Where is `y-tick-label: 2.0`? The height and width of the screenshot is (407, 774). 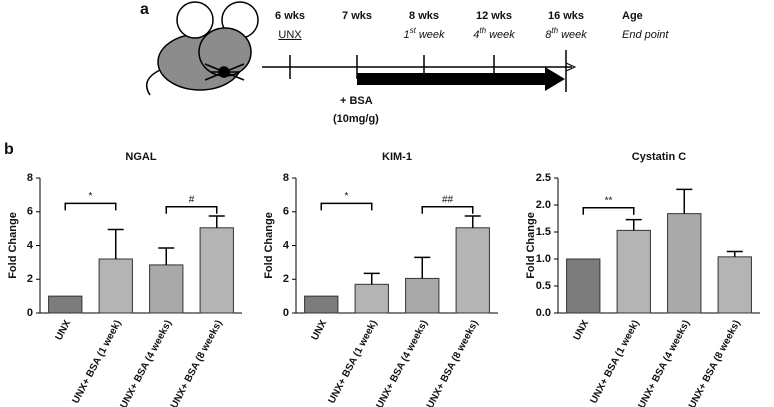 y-tick-label: 2.0 is located at coordinates (543, 205).